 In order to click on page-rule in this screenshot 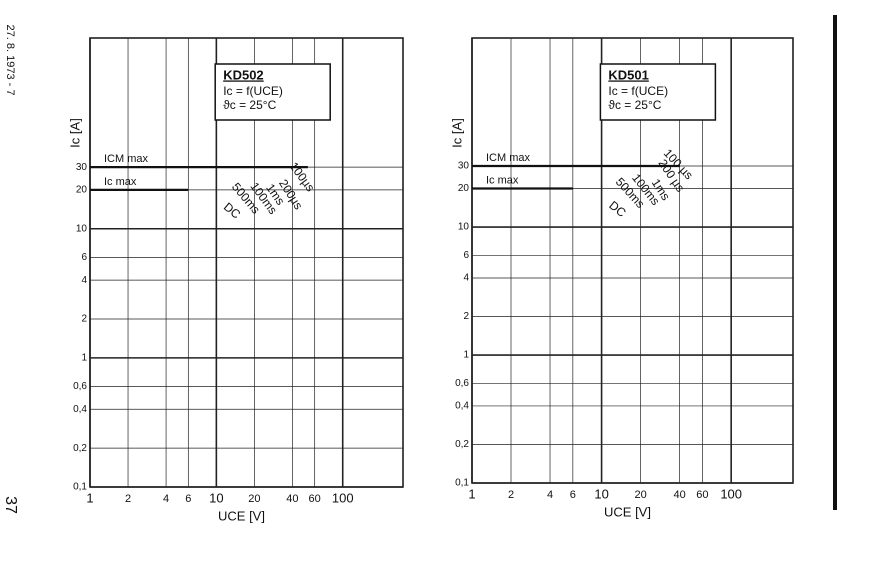, I will do `click(835, 262)`.